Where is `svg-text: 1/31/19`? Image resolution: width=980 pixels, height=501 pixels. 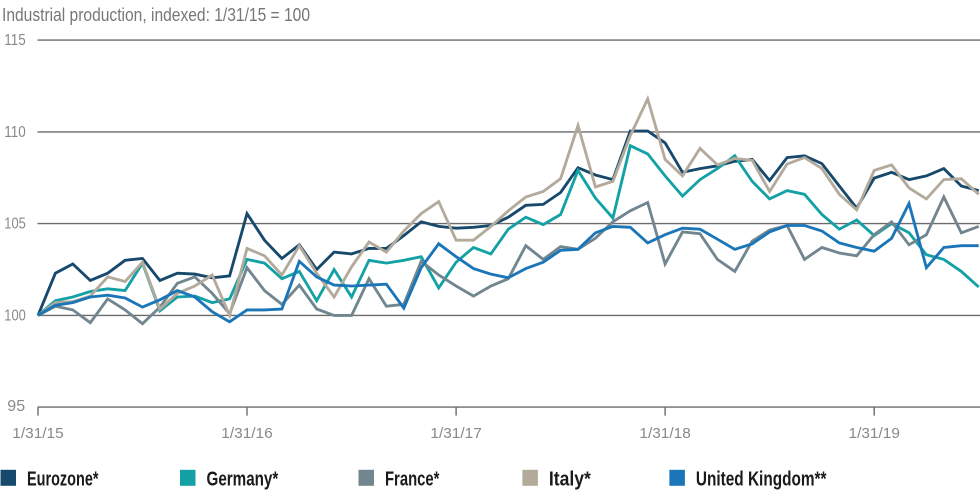 svg-text: 1/31/19 is located at coordinates (874, 434).